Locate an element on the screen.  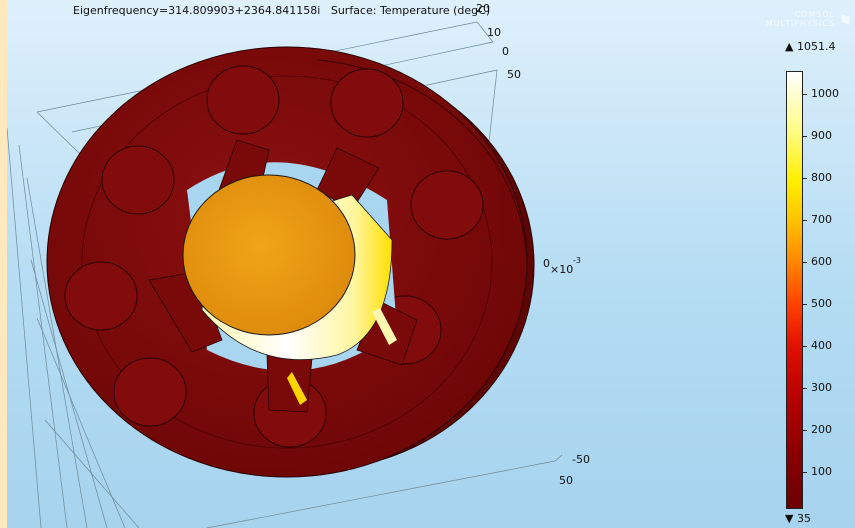
colorbar-tick-label: 700 is located at coordinates (821, 219).